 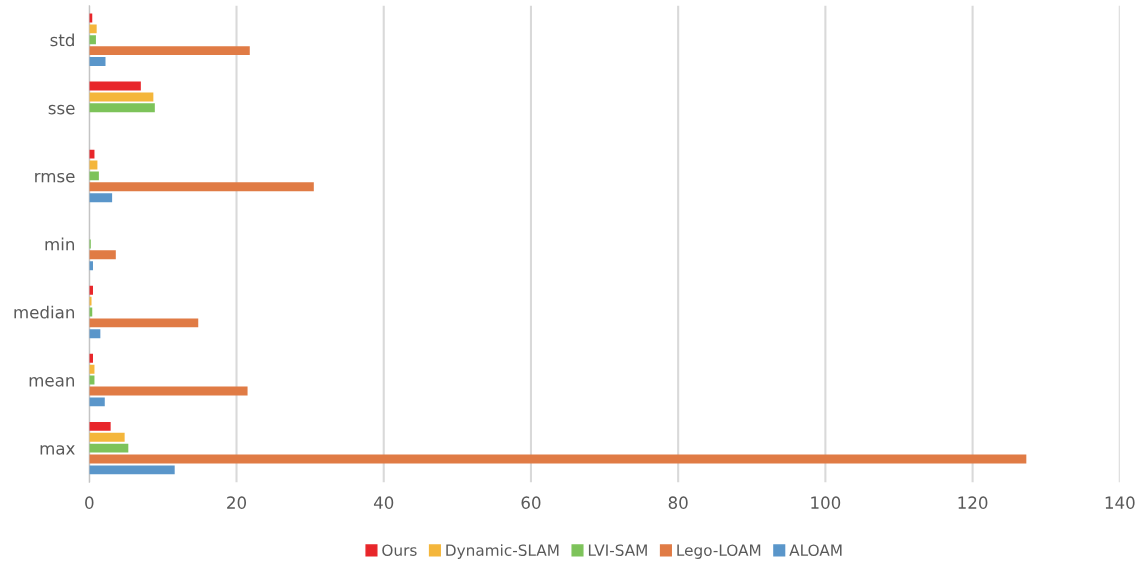 What do you see at coordinates (678, 502) in the screenshot?
I see `x-tick-label: 80` at bounding box center [678, 502].